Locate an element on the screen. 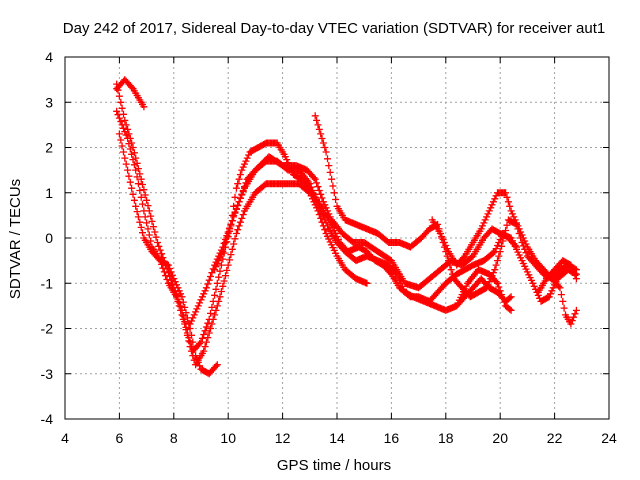 The image size is (640, 480). x-tick-label: 22 is located at coordinates (555, 438).